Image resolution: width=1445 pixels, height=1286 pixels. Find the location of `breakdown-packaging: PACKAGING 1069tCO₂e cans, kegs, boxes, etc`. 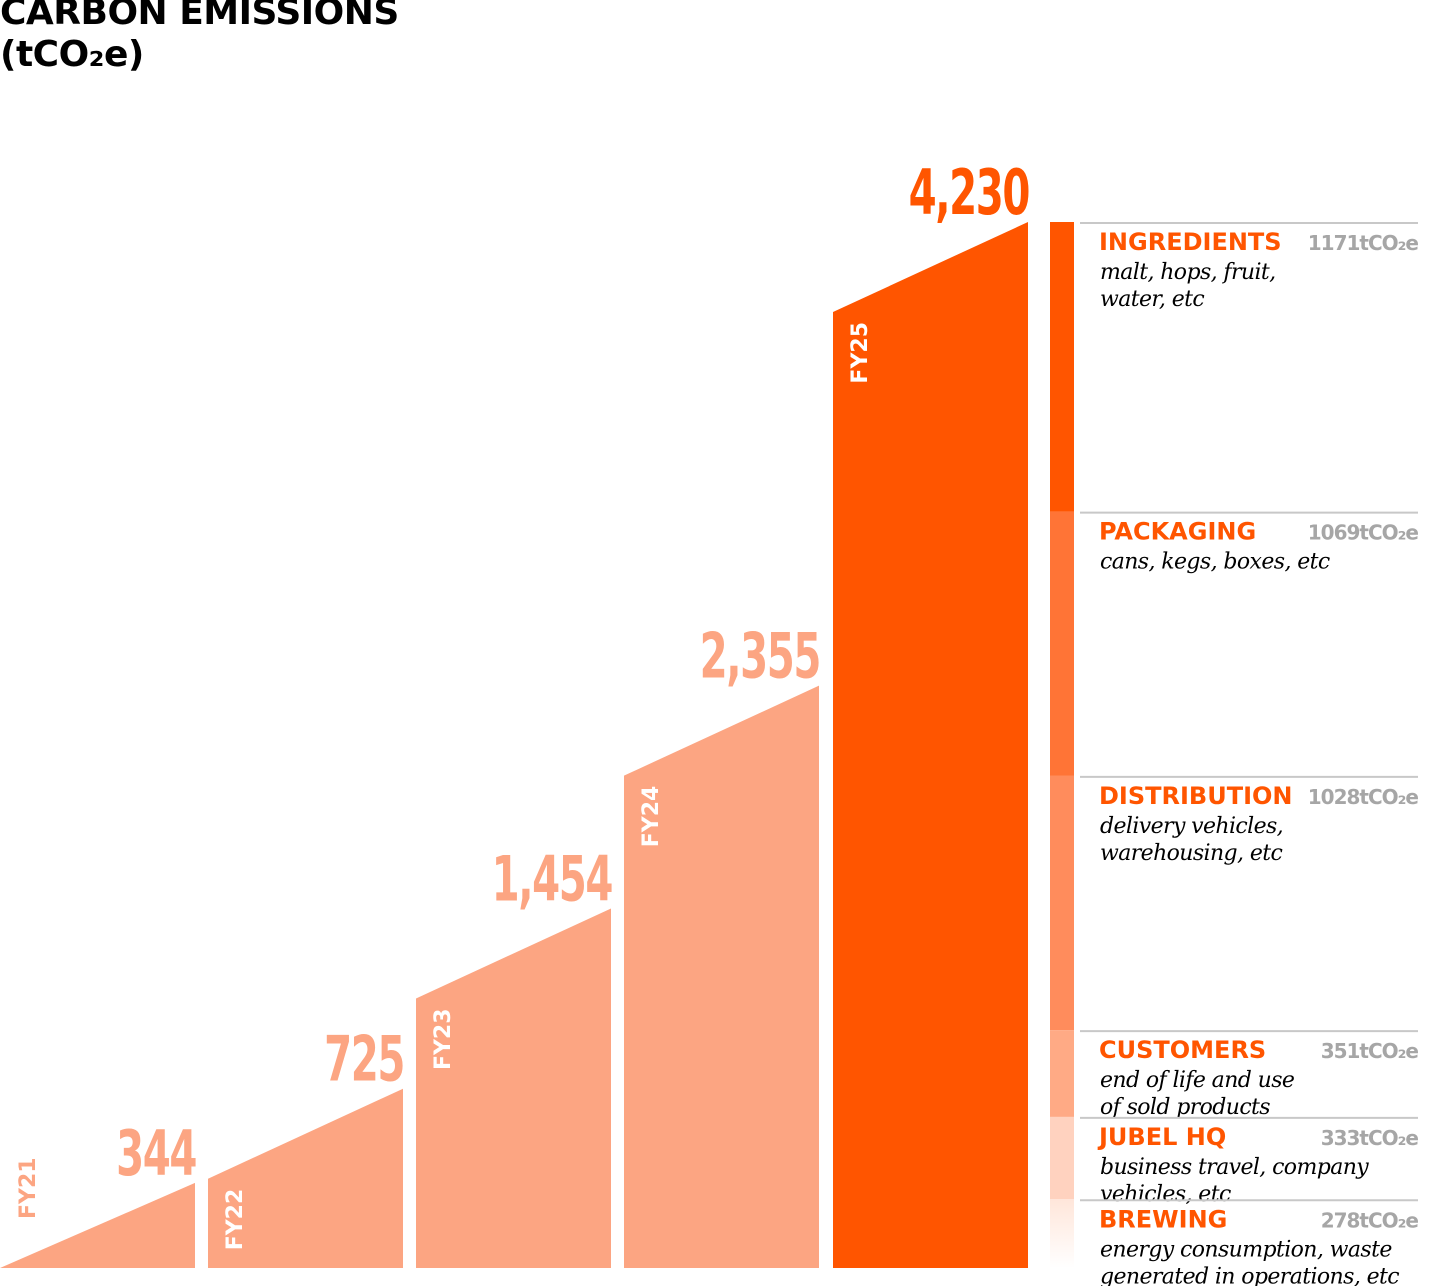

breakdown-packaging: PACKAGING 1069tCO₂e cans, kegs, boxes, etc is located at coordinates (1234, 643).